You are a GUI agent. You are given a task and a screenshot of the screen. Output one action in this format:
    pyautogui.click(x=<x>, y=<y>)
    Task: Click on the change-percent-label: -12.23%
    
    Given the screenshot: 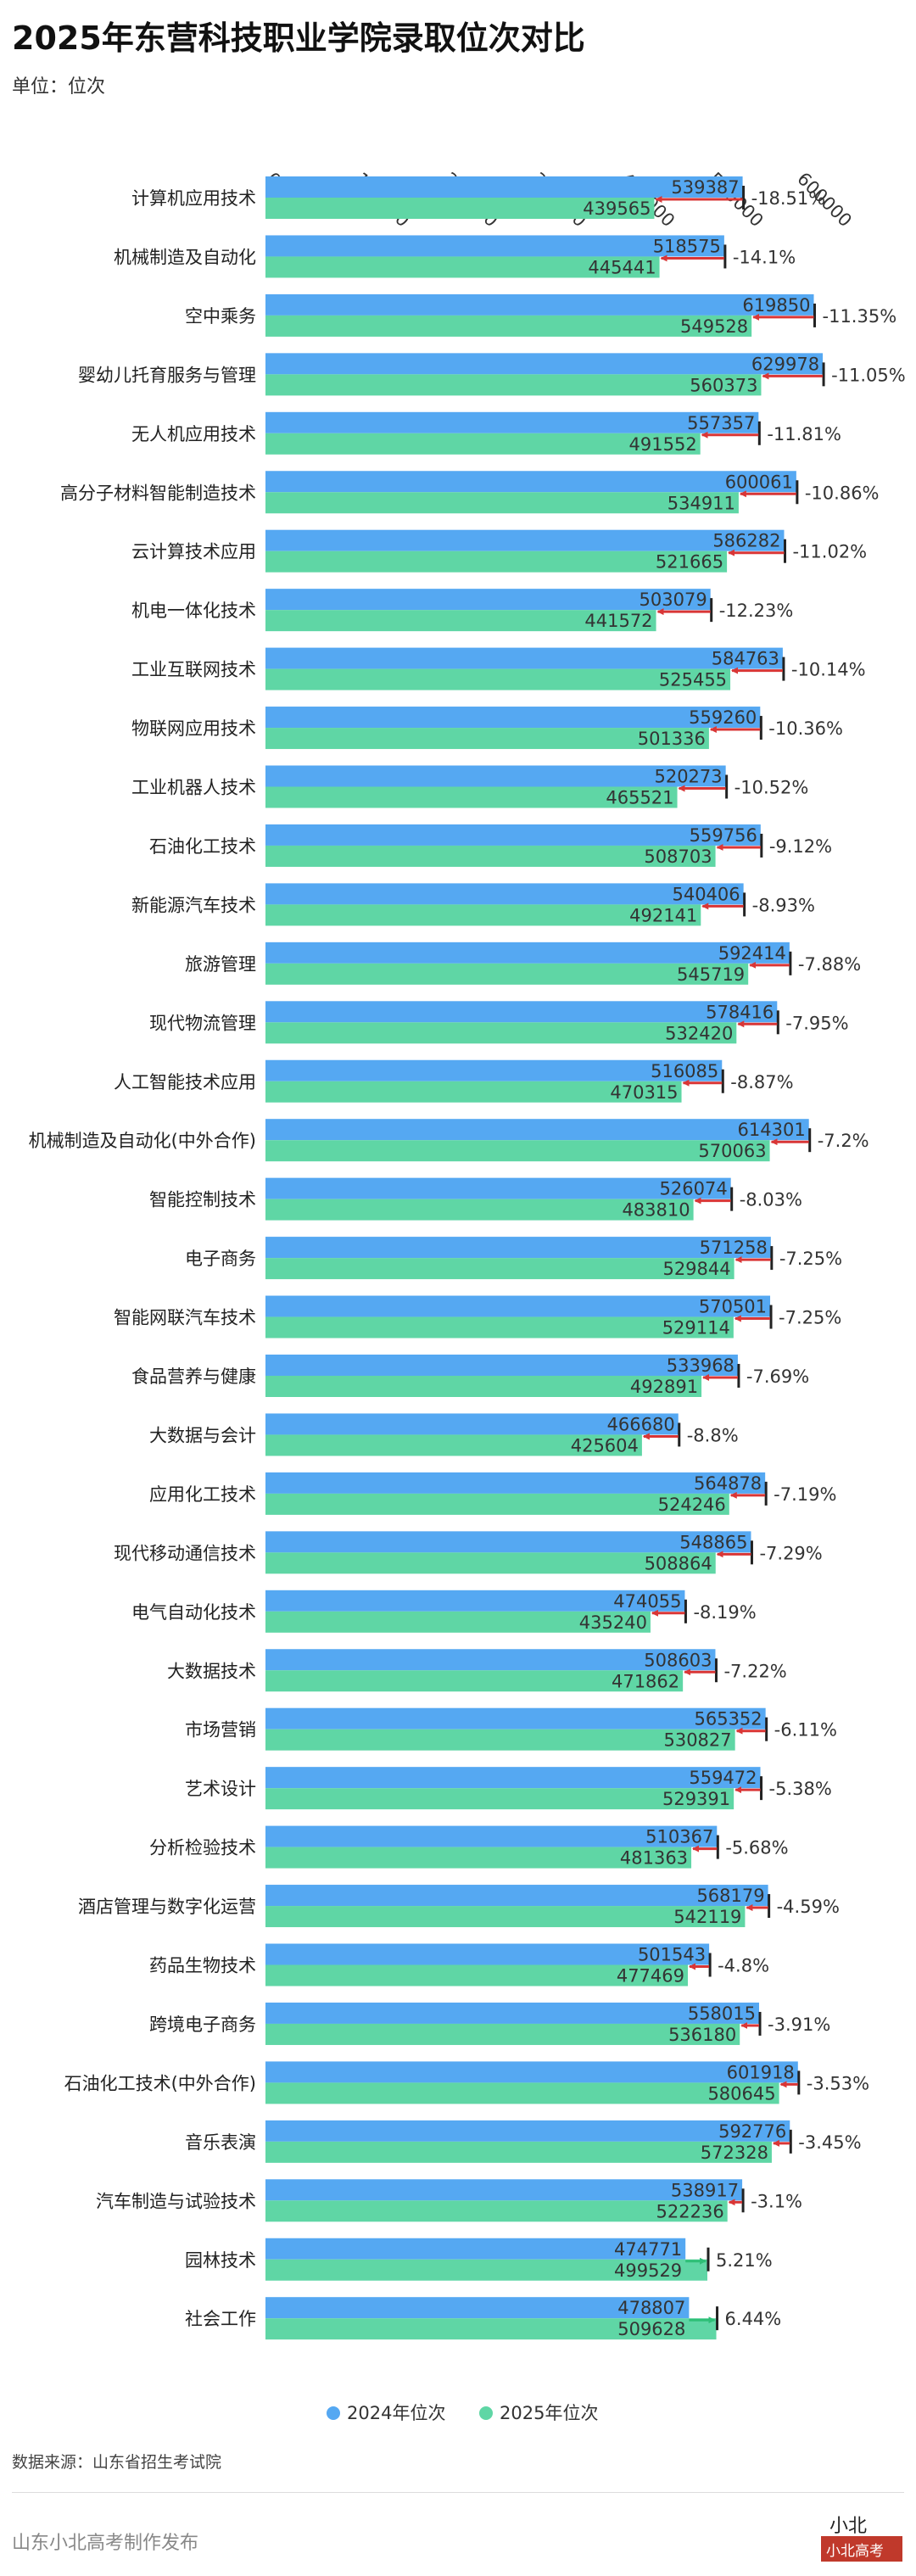 What is the action you would take?
    pyautogui.click(x=756, y=611)
    